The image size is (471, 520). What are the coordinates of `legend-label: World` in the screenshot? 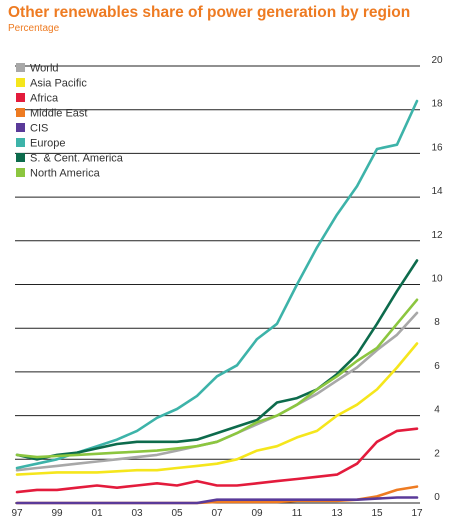 It's located at (44, 69).